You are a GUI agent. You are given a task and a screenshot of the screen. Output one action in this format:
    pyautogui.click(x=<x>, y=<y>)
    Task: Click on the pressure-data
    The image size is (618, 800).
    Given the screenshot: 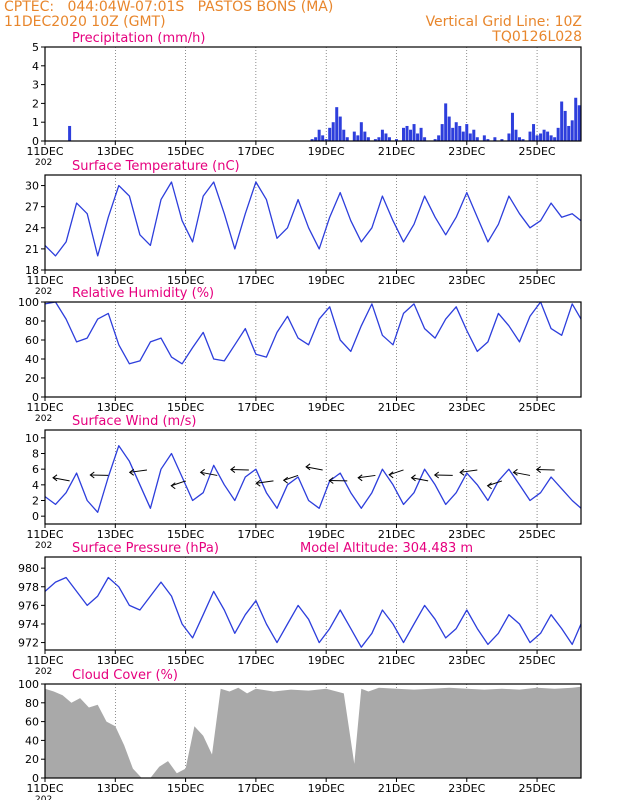 What is the action you would take?
    pyautogui.click(x=313, y=612)
    